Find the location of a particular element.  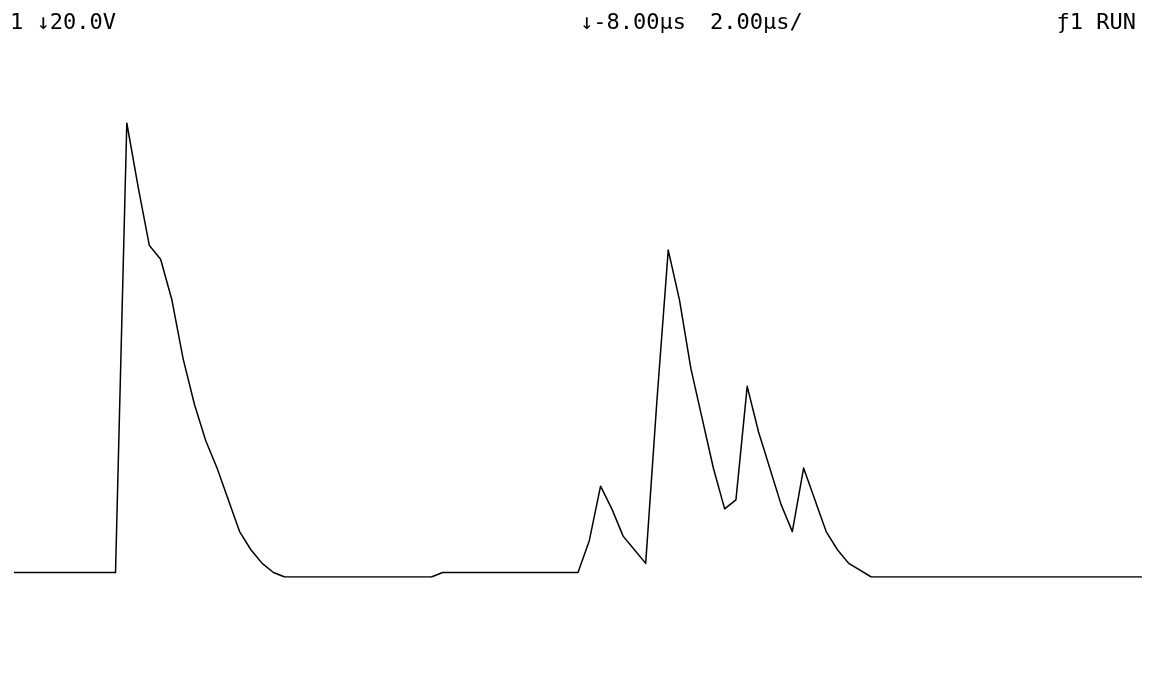

text: ↓-8.00µs is located at coordinates (633, 21).